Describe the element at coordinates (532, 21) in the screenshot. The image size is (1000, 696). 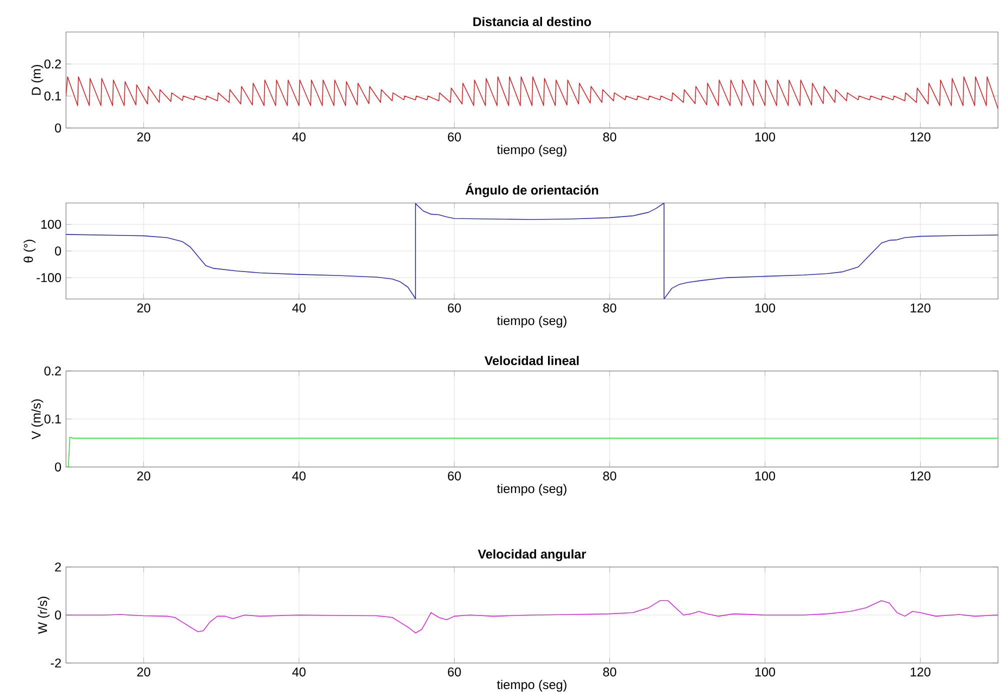
I see `chart-title: Distancia al destino` at that location.